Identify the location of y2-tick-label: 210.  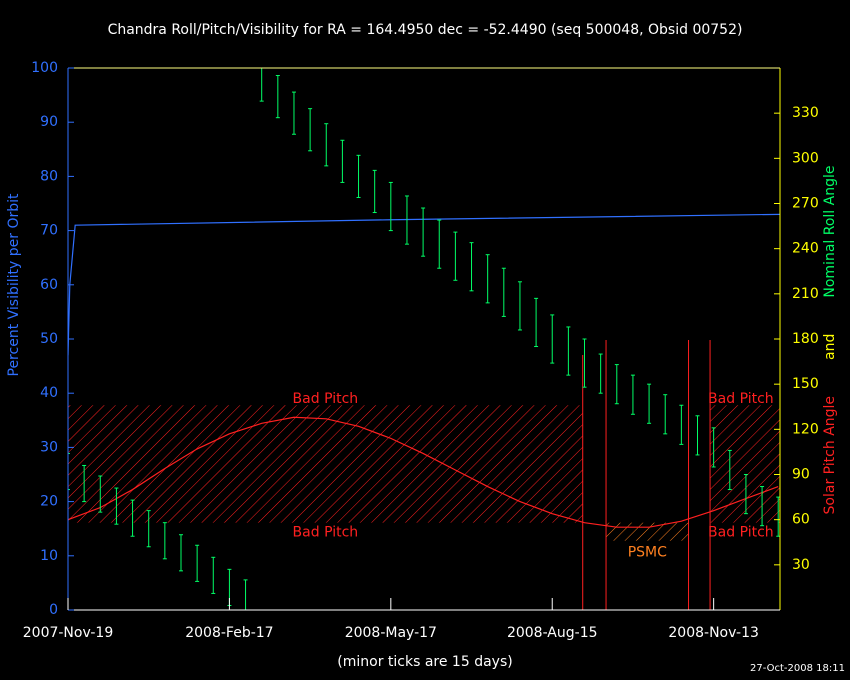
(805, 294).